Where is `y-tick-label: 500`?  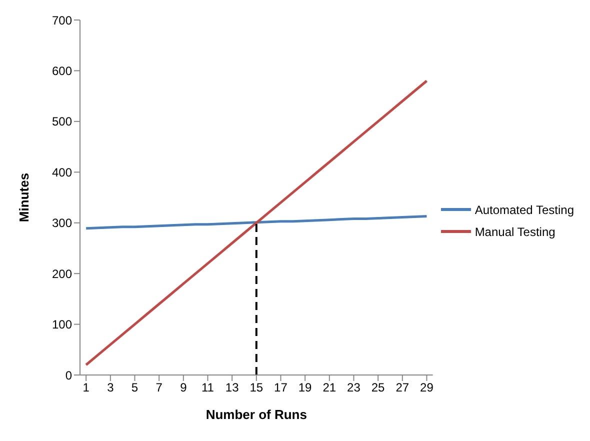
y-tick-label: 500 is located at coordinates (62, 121).